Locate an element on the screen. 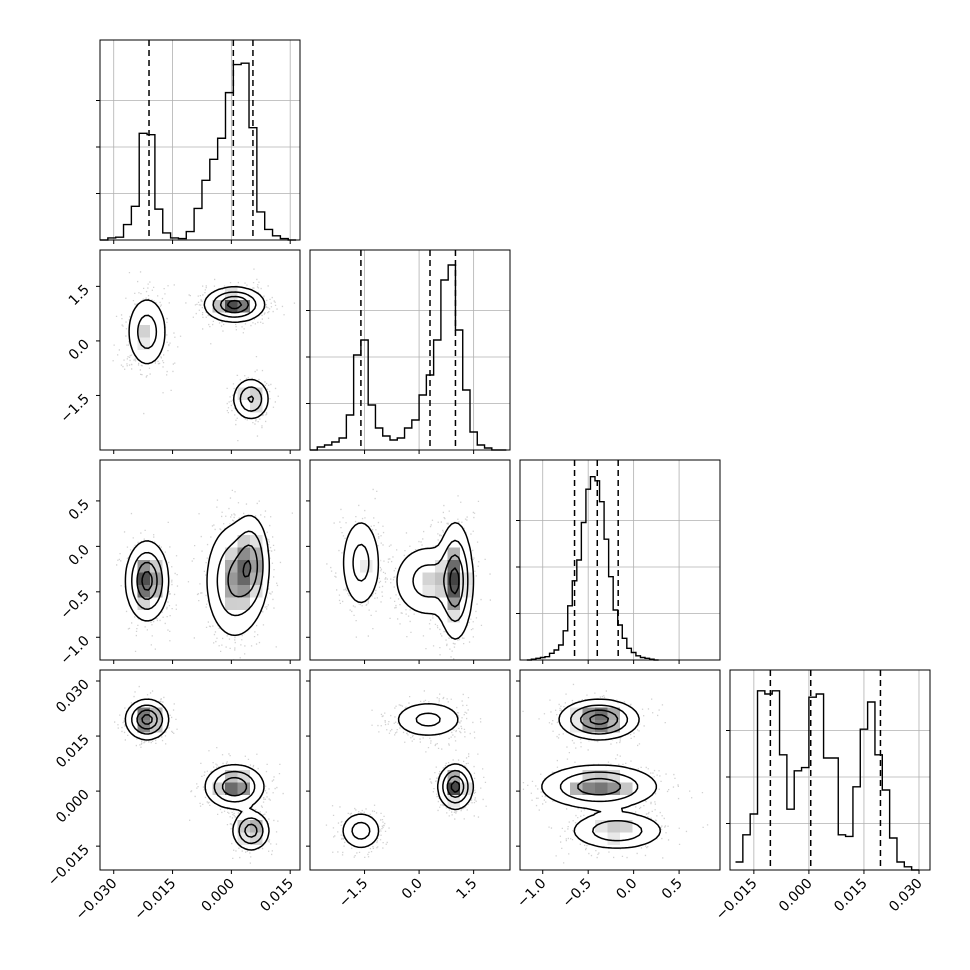 This screenshot has height=970, width=970. y-tick-label: 0.000 is located at coordinates (73, 807).